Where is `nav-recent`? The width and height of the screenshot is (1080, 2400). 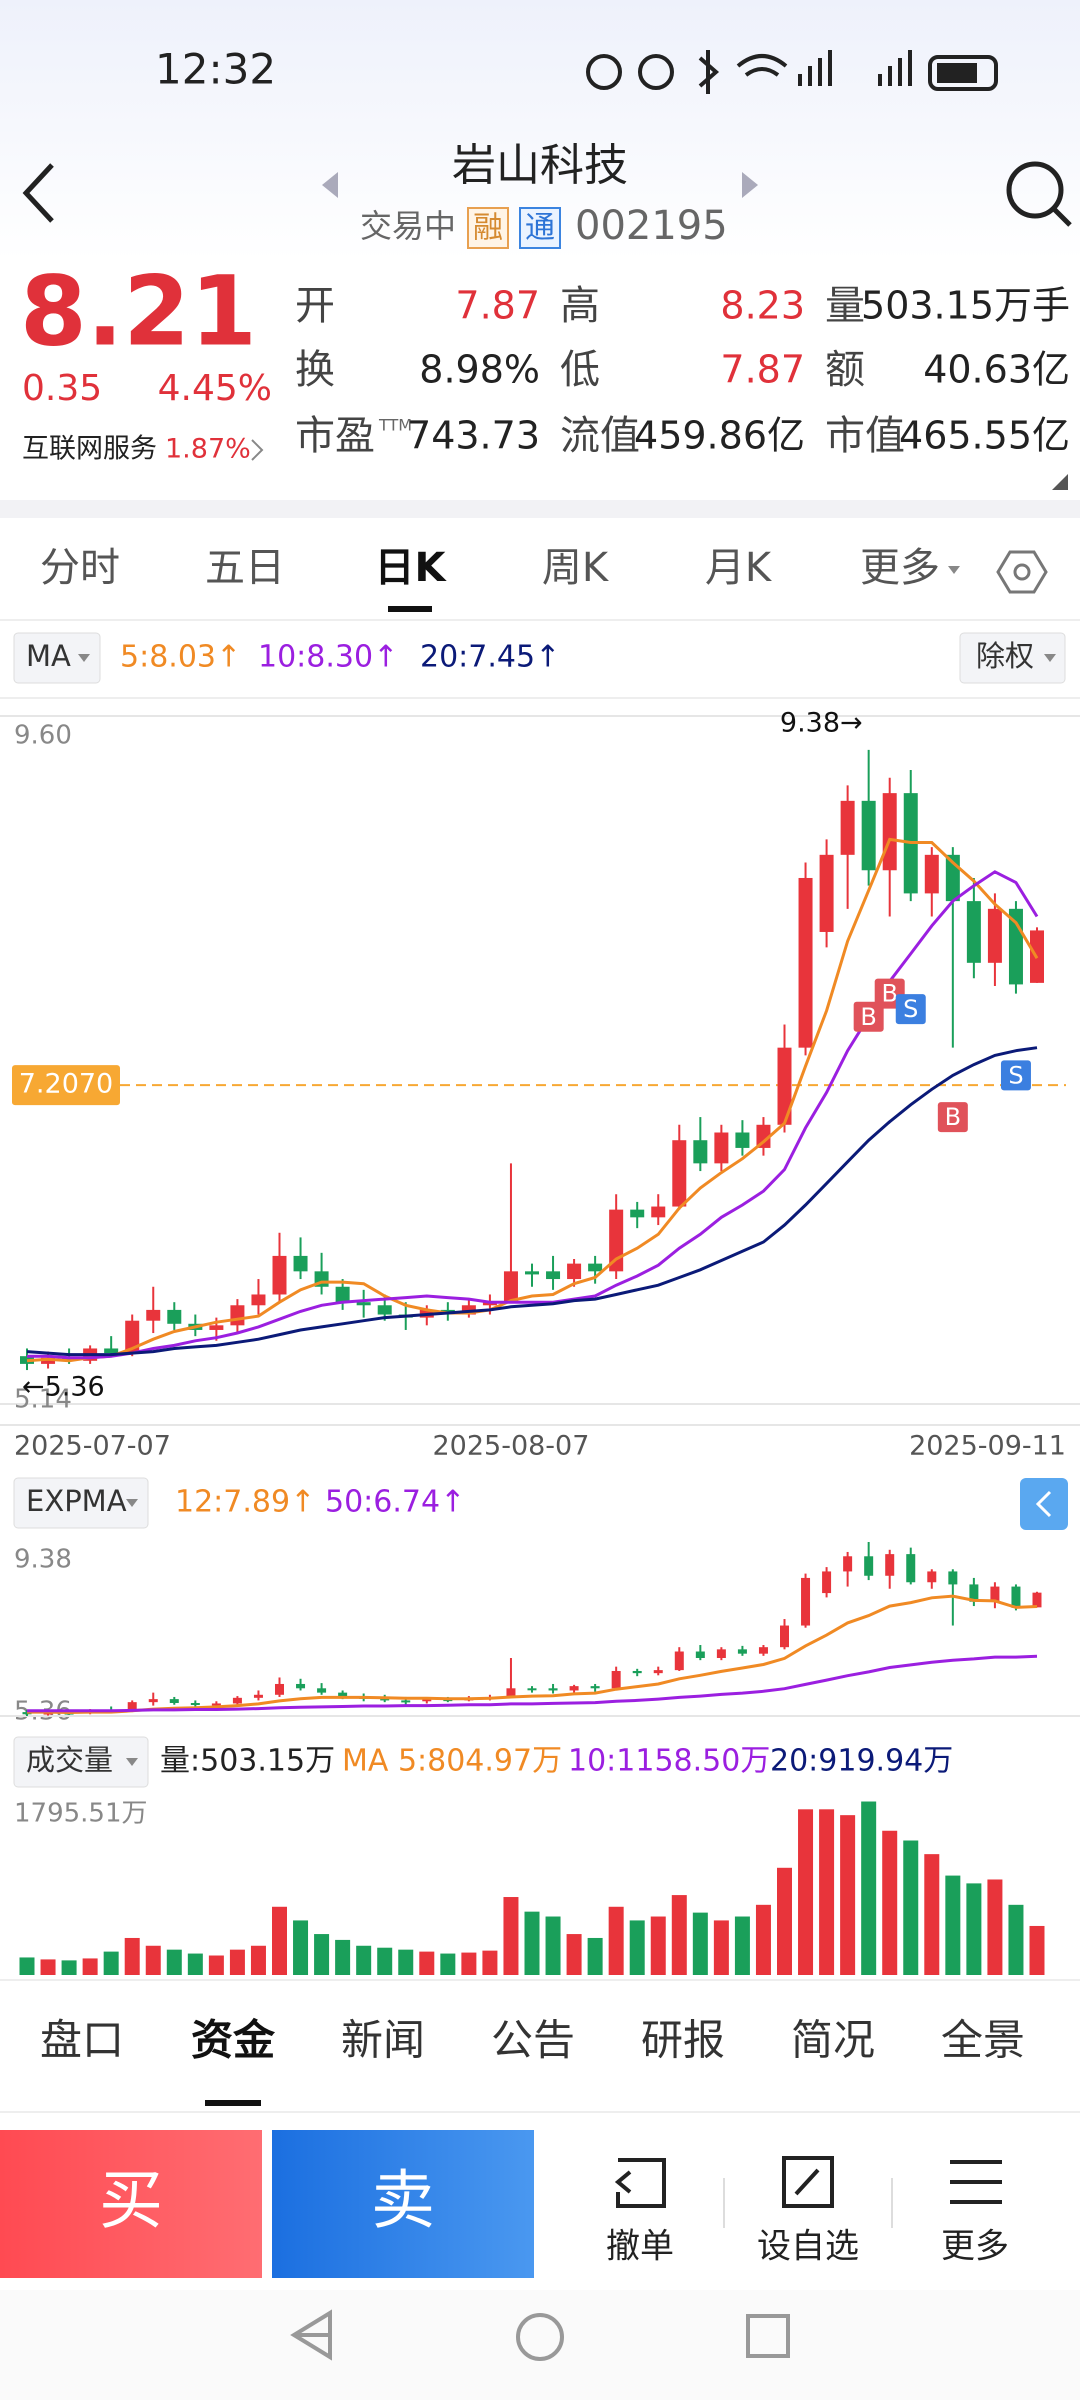 nav-recent is located at coordinates (768, 2336).